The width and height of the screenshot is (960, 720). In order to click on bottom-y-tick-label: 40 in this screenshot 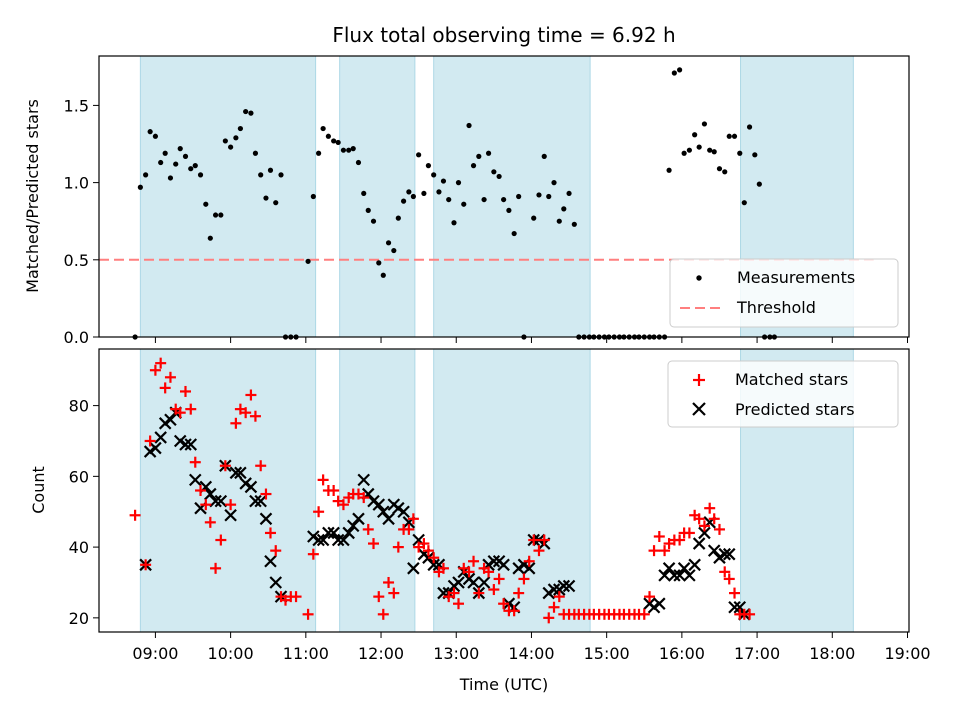, I will do `click(79, 547)`.